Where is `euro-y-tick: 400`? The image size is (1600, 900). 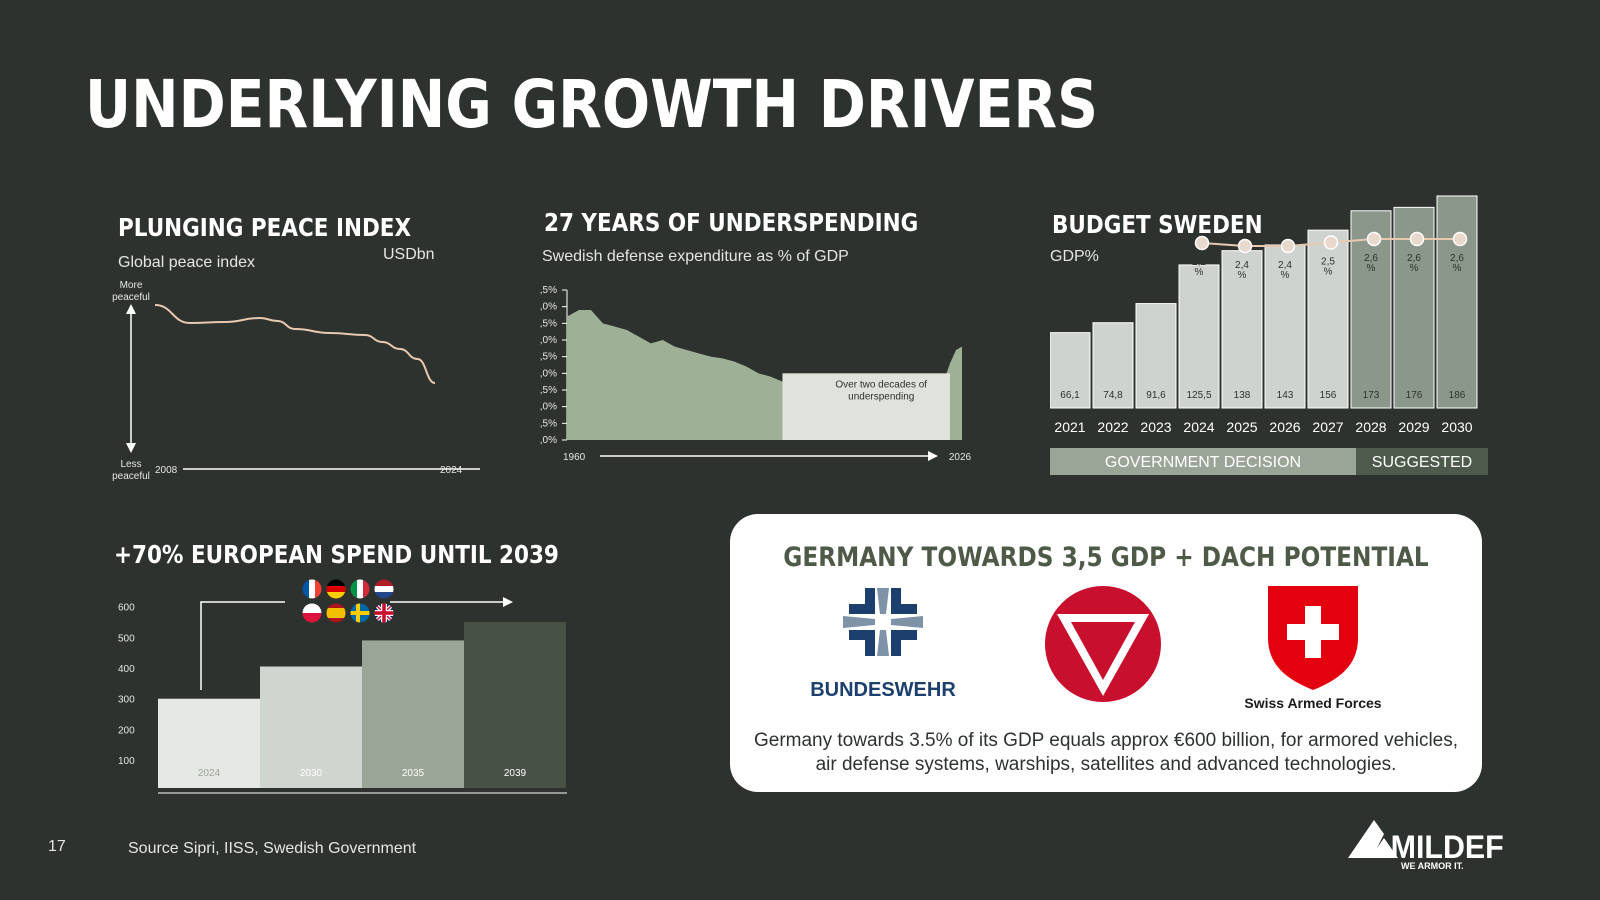 euro-y-tick: 400 is located at coordinates (126, 669).